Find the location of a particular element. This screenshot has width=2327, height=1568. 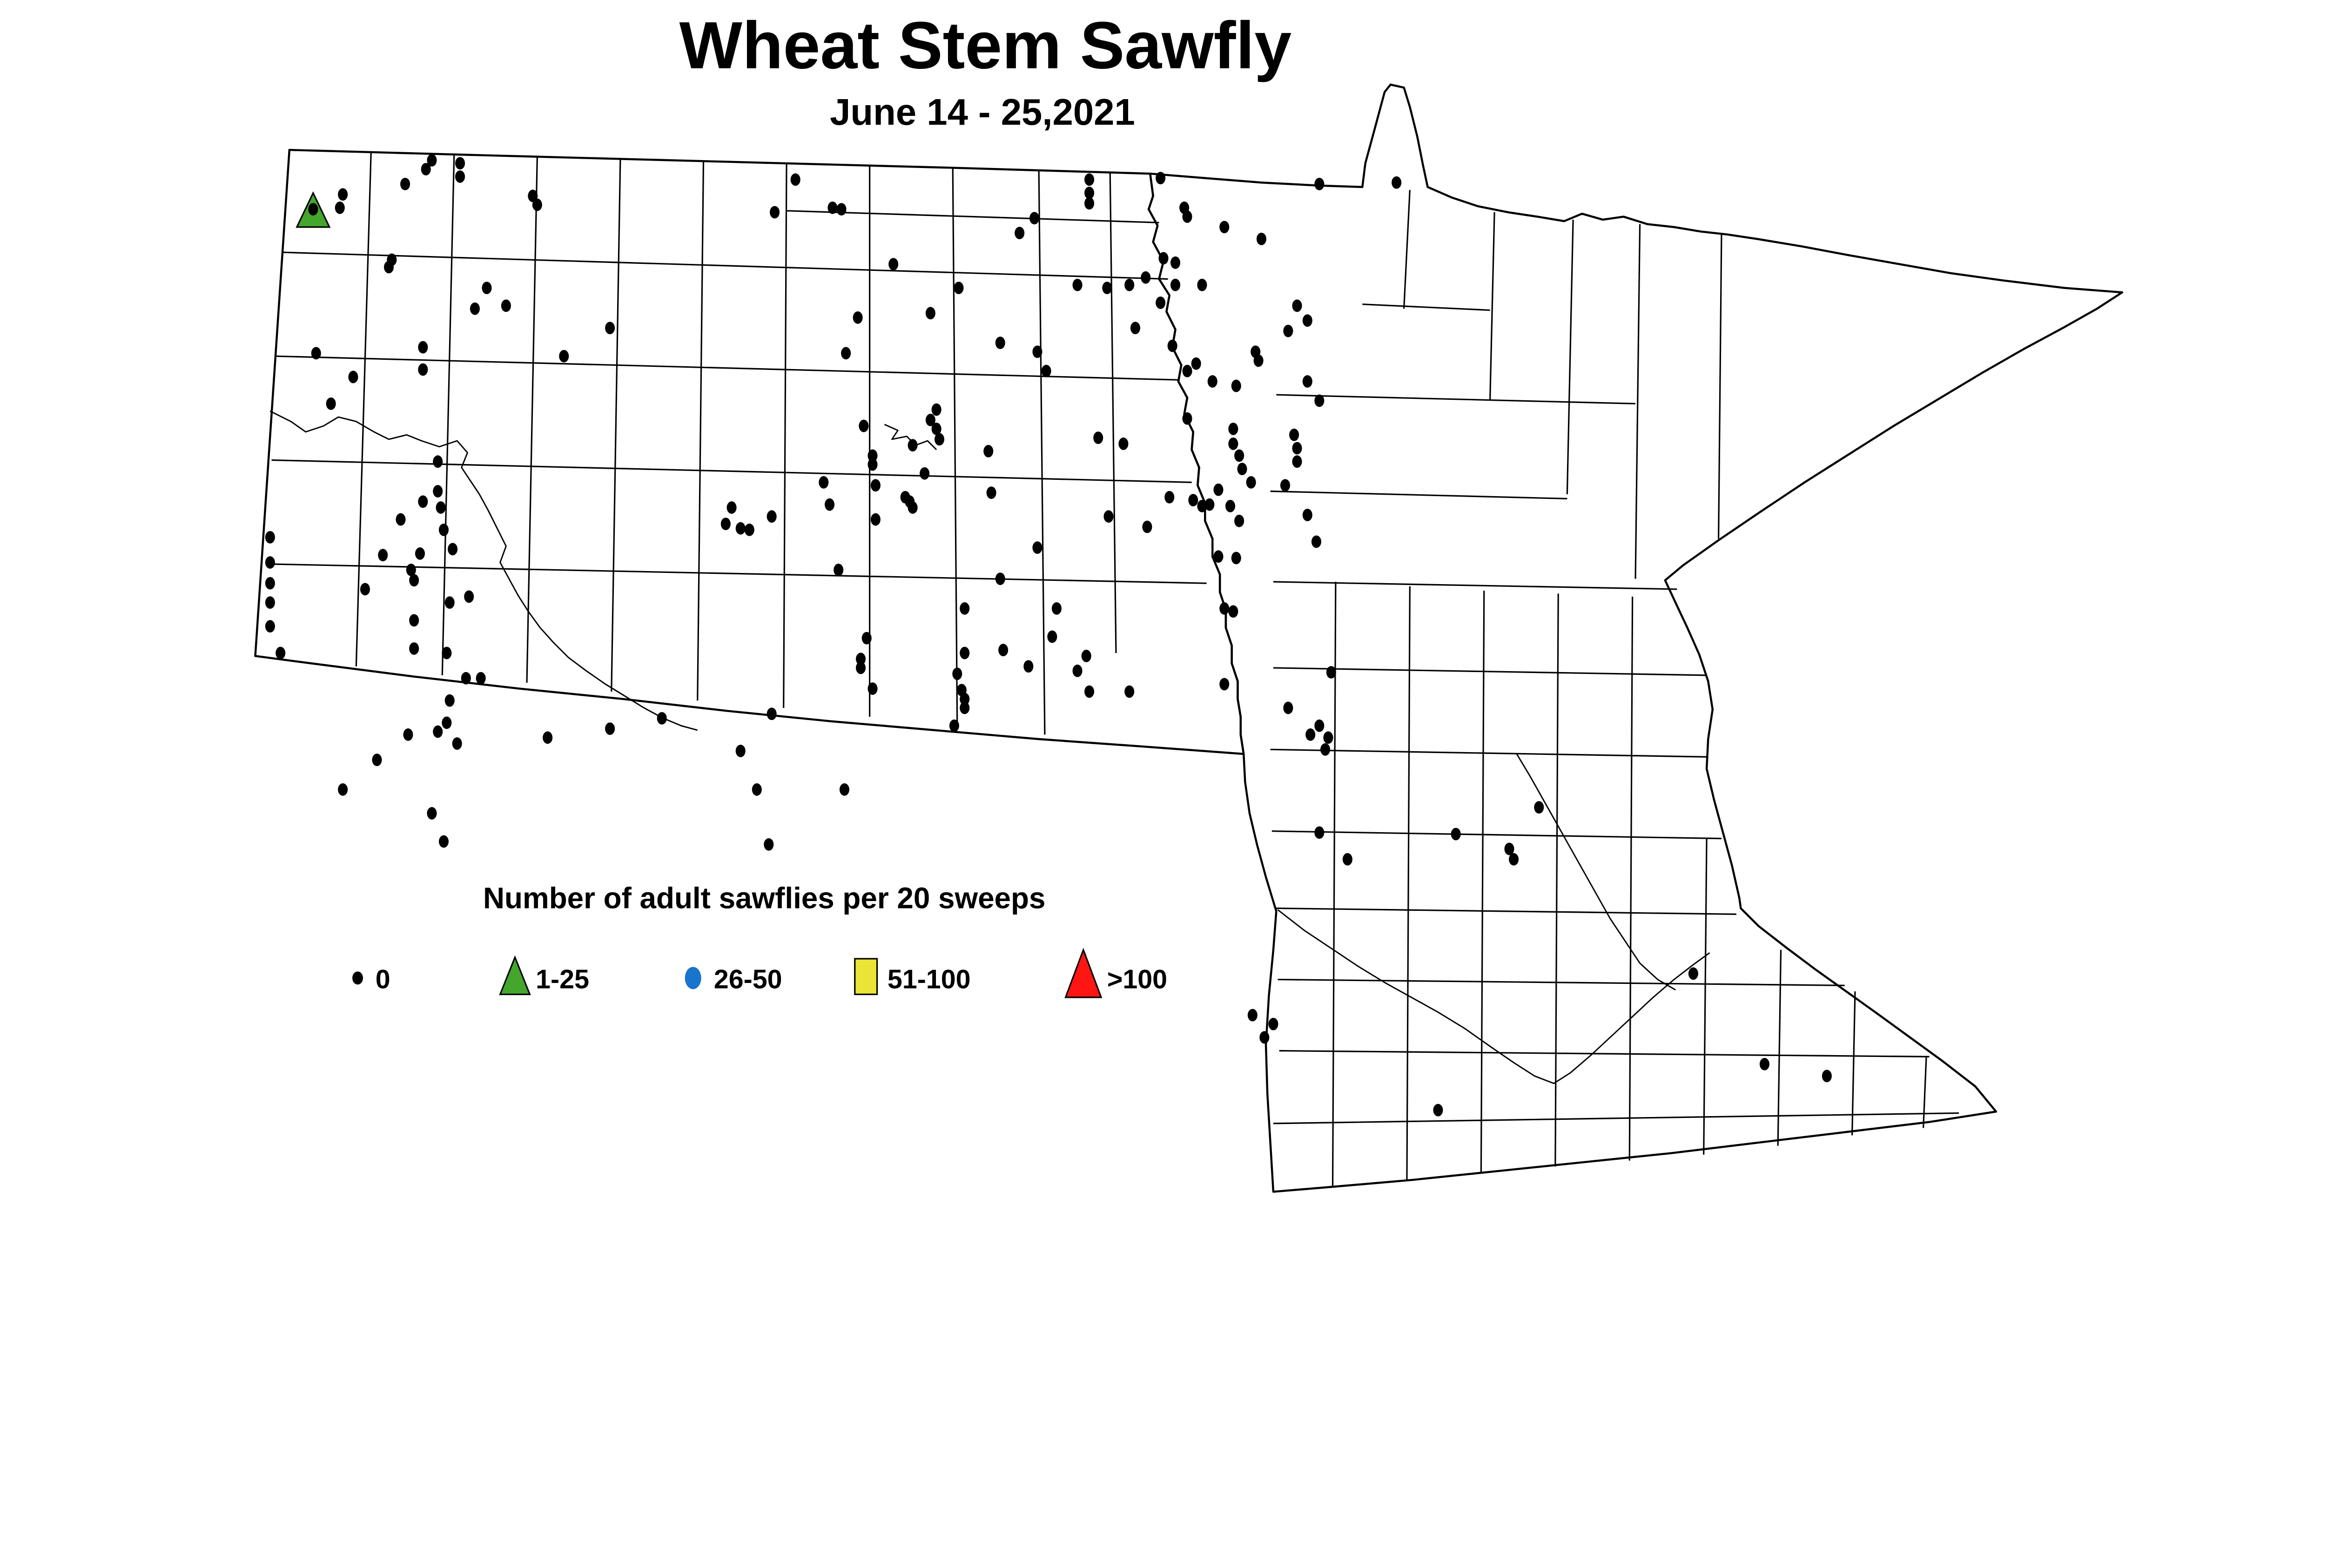

legend-zero-dot-icon is located at coordinates (357, 978).